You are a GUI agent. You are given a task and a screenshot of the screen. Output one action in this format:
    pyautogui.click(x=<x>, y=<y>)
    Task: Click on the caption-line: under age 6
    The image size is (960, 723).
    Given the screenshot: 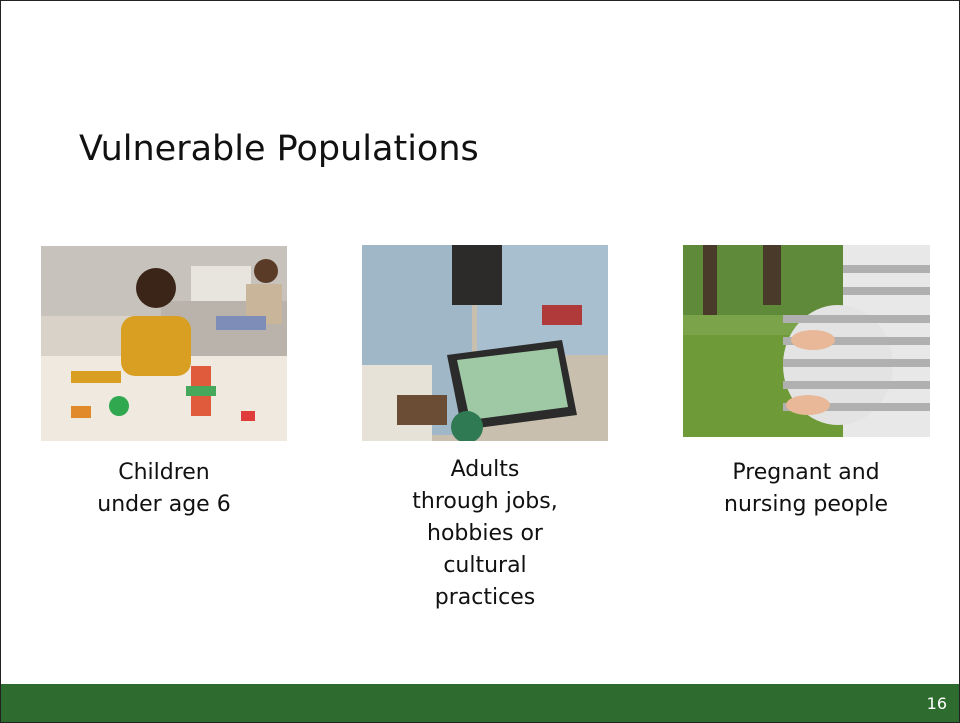 What is the action you would take?
    pyautogui.click(x=164, y=504)
    